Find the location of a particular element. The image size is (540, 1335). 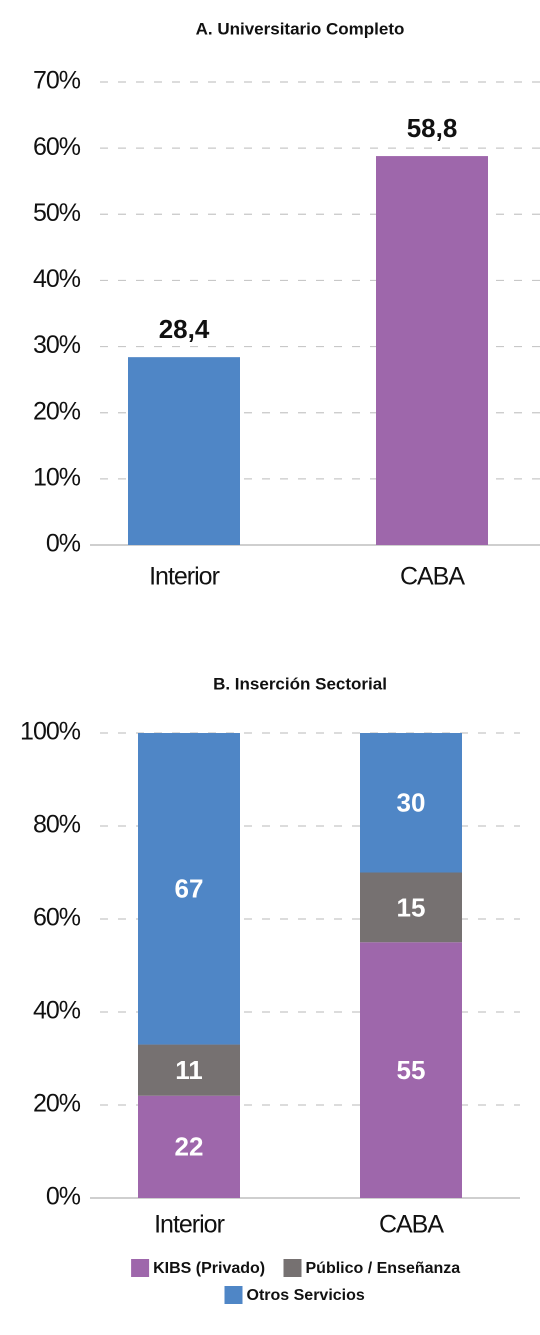

y-tick-label: 10% is located at coordinates (57, 477).